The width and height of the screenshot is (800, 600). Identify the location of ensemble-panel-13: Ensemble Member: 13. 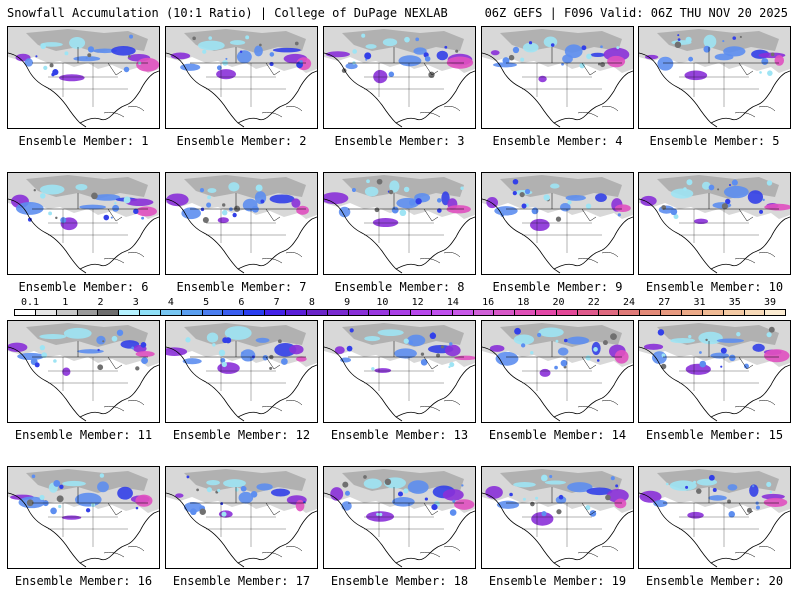
(399, 383).